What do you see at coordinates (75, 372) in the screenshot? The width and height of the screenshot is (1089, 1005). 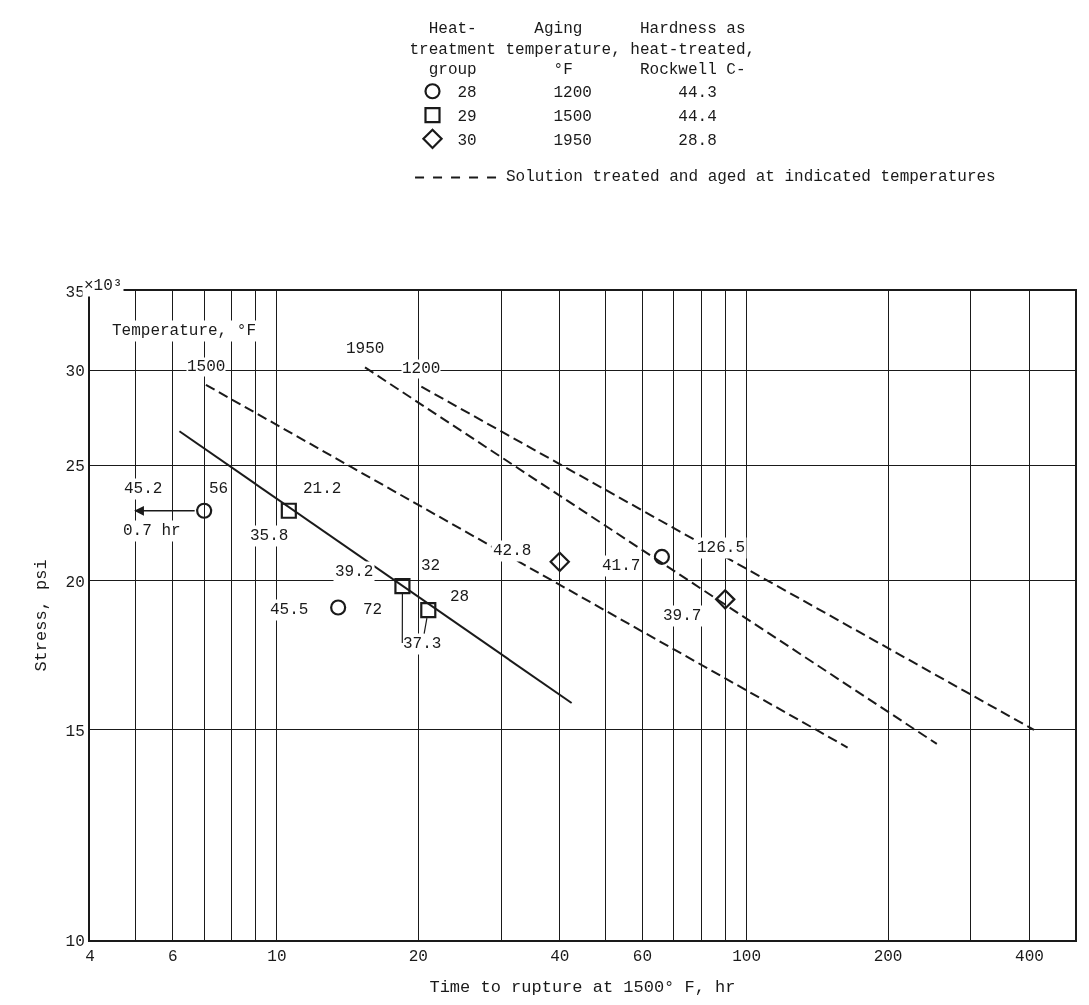 I see `y-tick-label: 30` at bounding box center [75, 372].